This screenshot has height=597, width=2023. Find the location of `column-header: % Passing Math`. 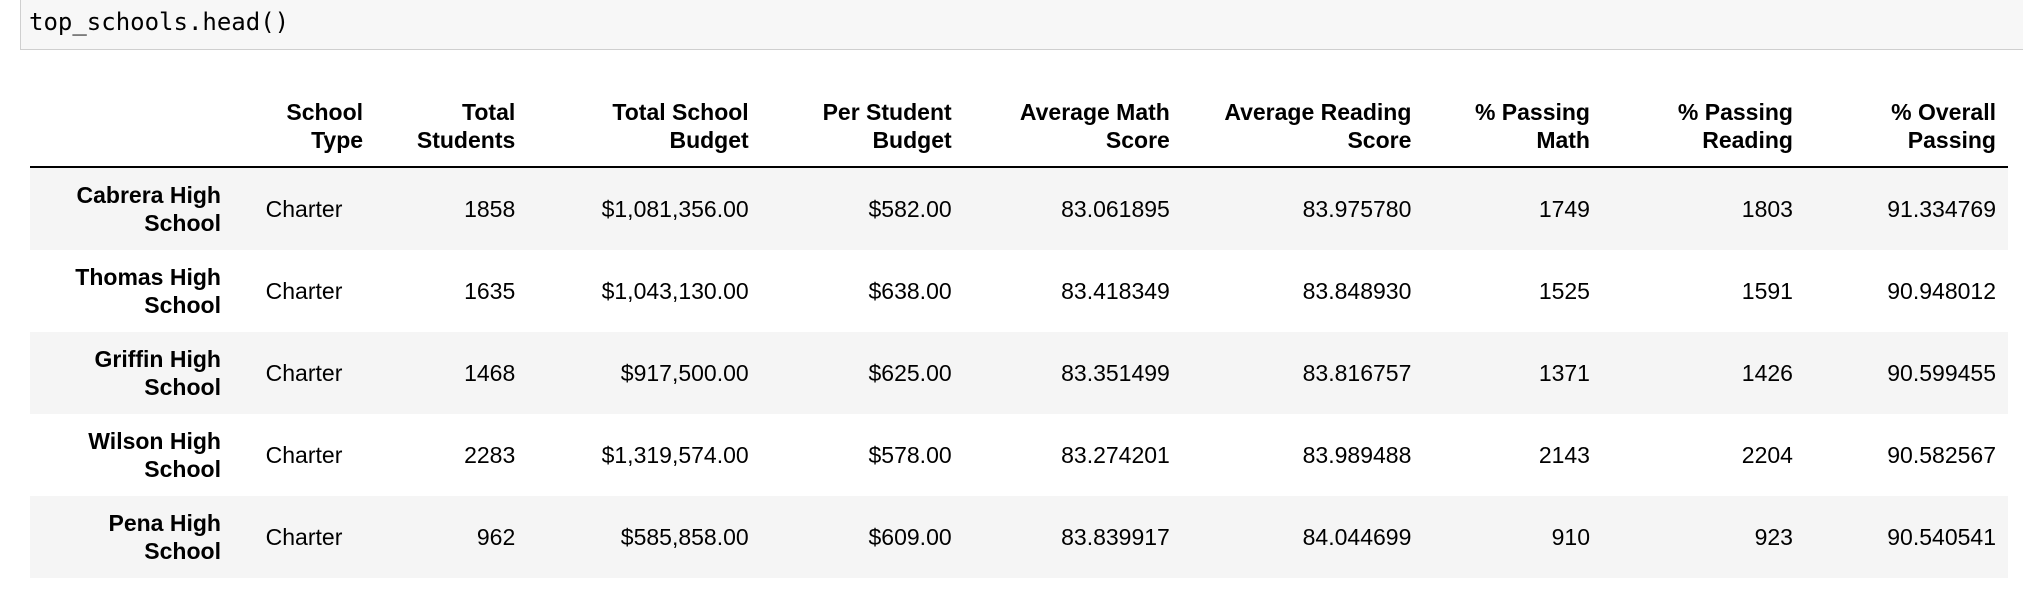

column-header: % Passing Math is located at coordinates (1512, 130).